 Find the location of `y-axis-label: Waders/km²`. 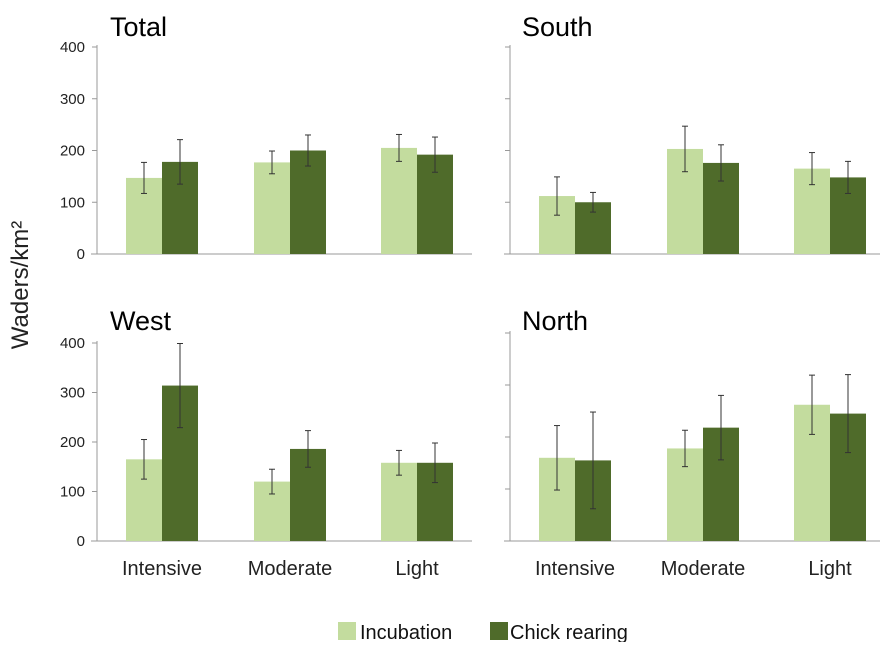

y-axis-label: Waders/km² is located at coordinates (20, 285).